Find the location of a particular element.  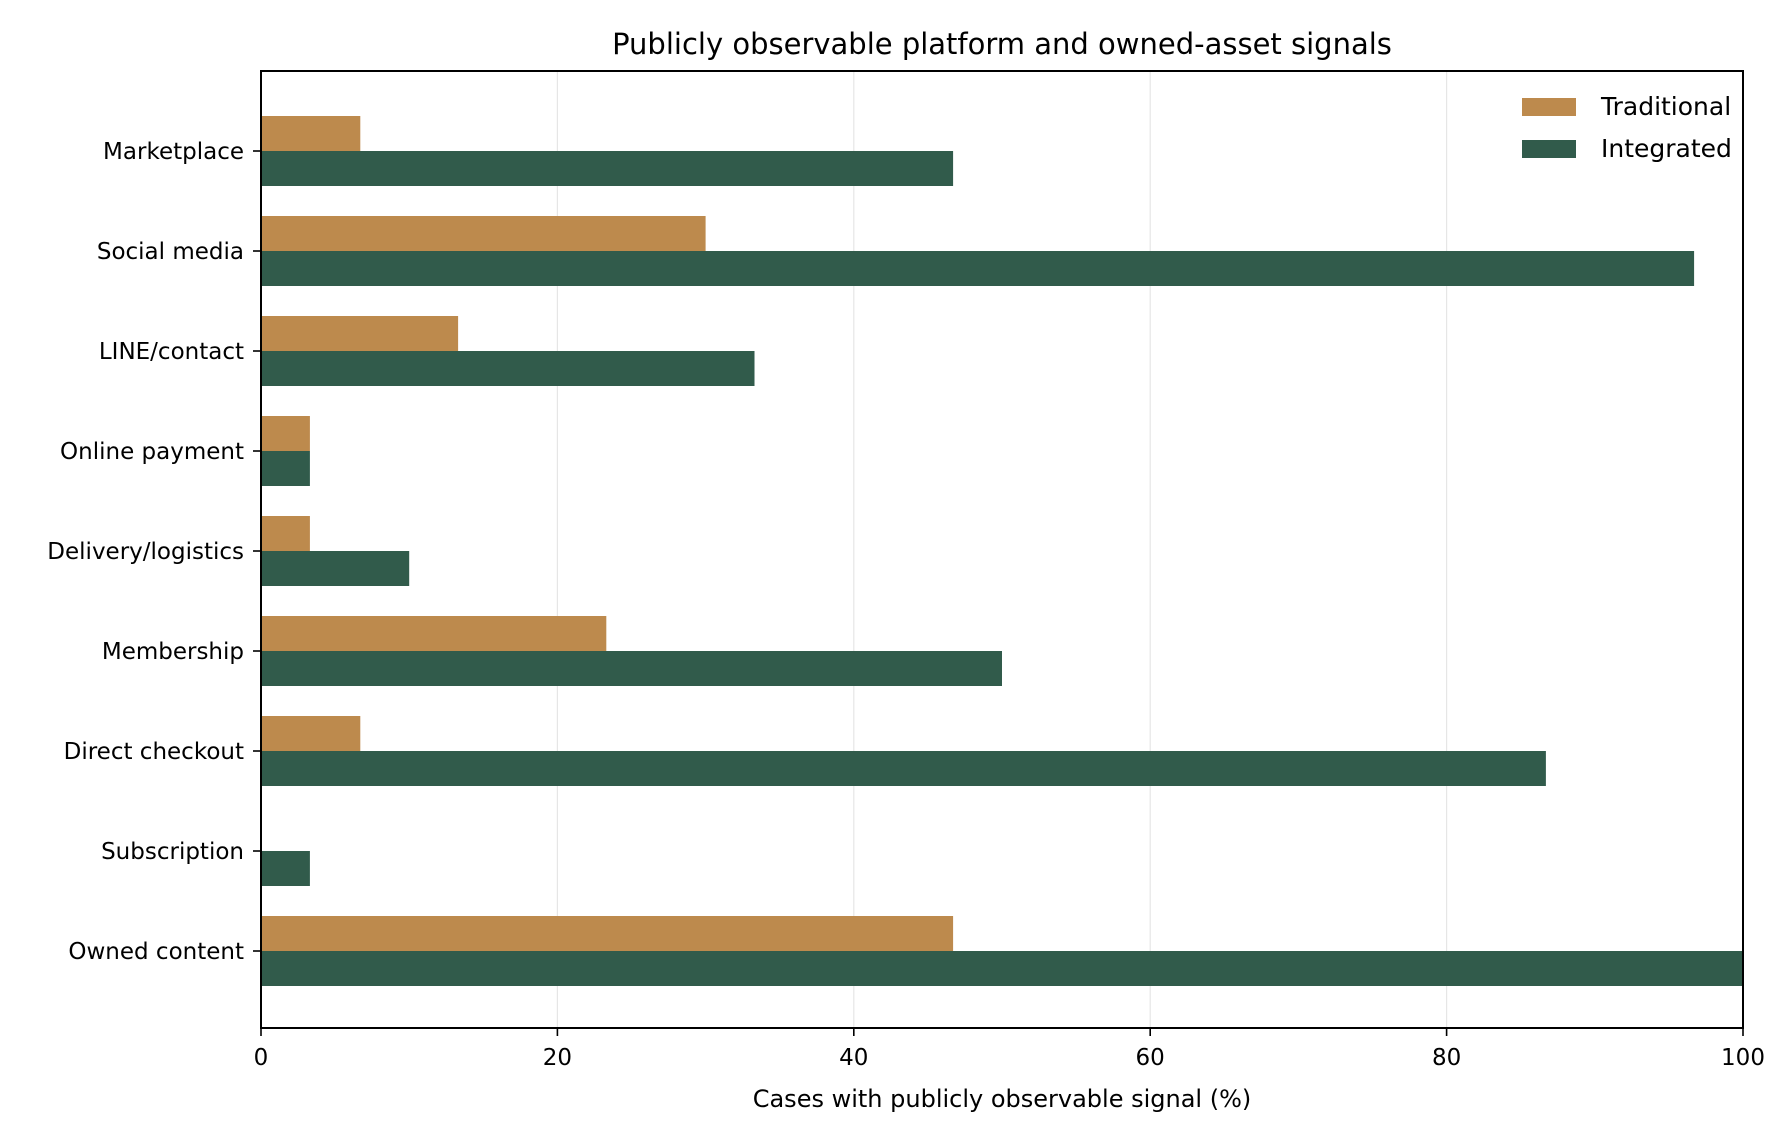

bar-traditional-membership is located at coordinates (434, 633).